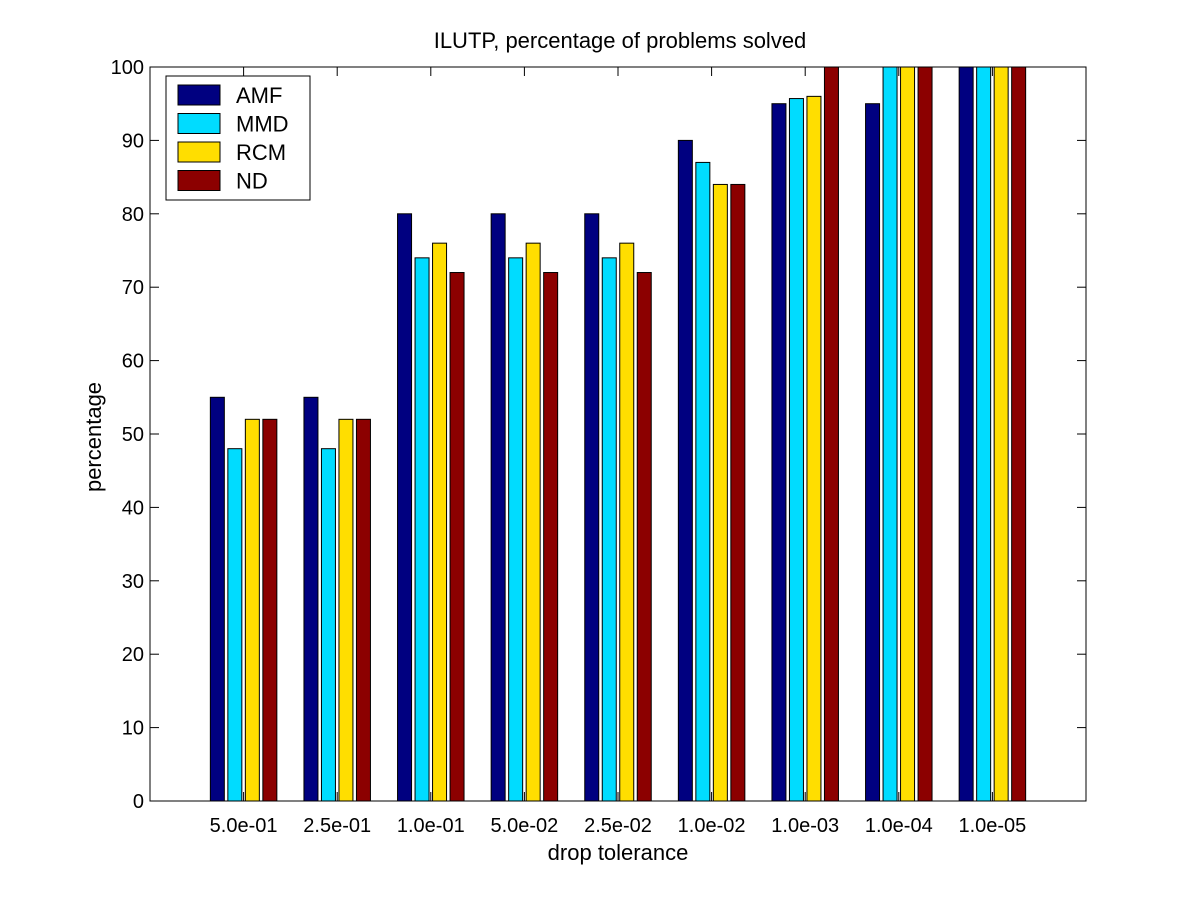 This screenshot has width=1200, height=900. Describe the element at coordinates (899, 826) in the screenshot. I see `x-tick-label: 1.0e-04` at that location.